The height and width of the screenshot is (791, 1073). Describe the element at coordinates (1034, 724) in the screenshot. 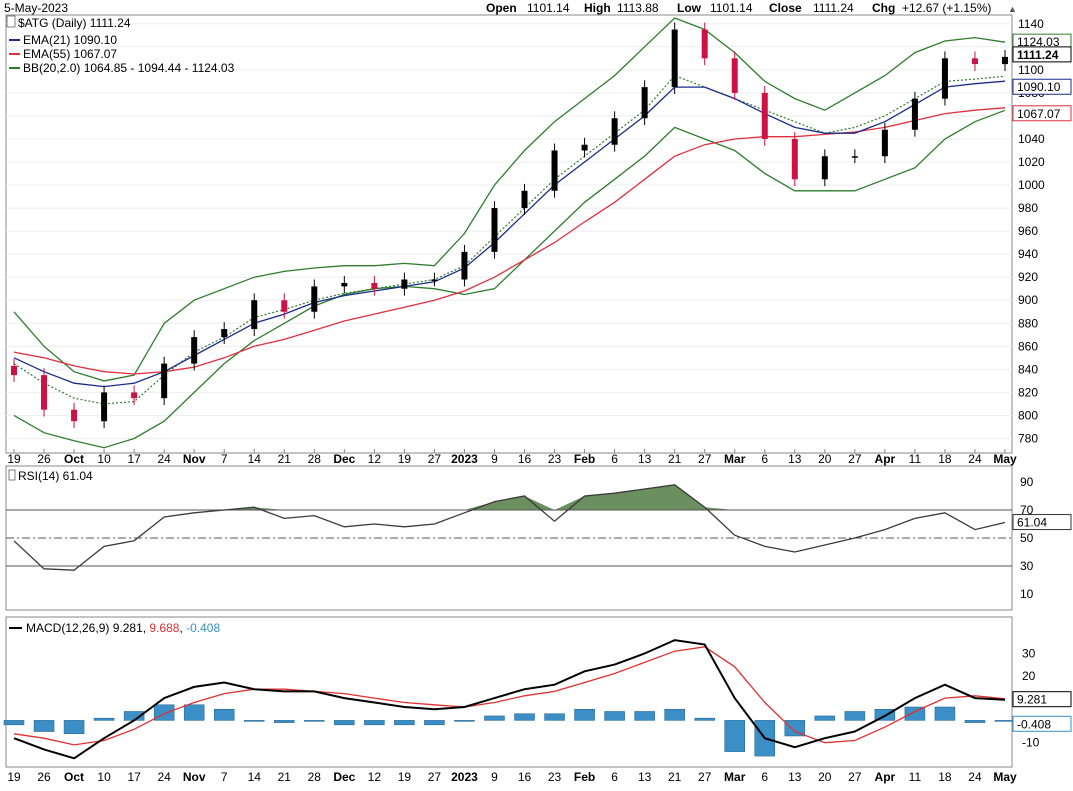

I see `hist-badge: -0.408` at that location.